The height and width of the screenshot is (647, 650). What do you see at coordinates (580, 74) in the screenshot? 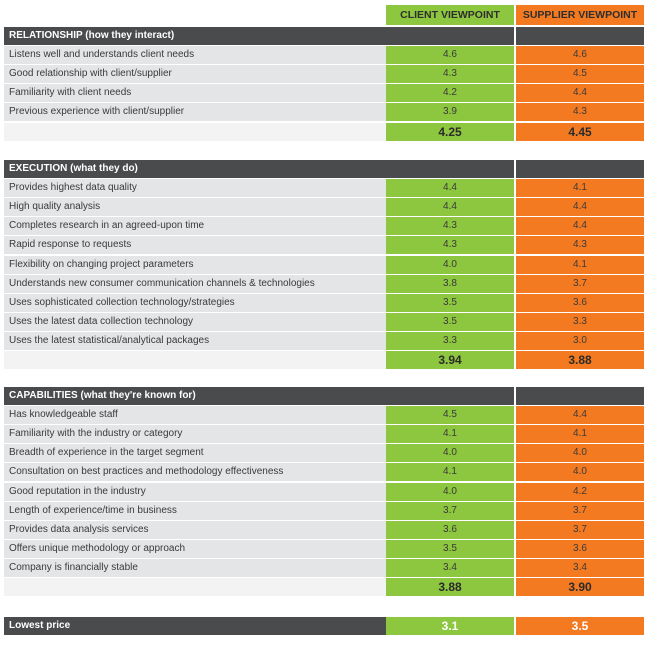
I see `supplier-value-cell: 4.5` at bounding box center [580, 74].